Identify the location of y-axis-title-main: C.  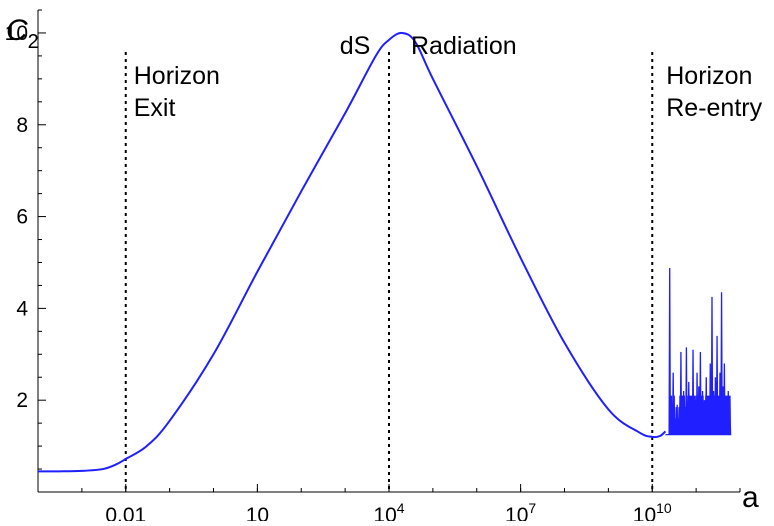
(17, 30).